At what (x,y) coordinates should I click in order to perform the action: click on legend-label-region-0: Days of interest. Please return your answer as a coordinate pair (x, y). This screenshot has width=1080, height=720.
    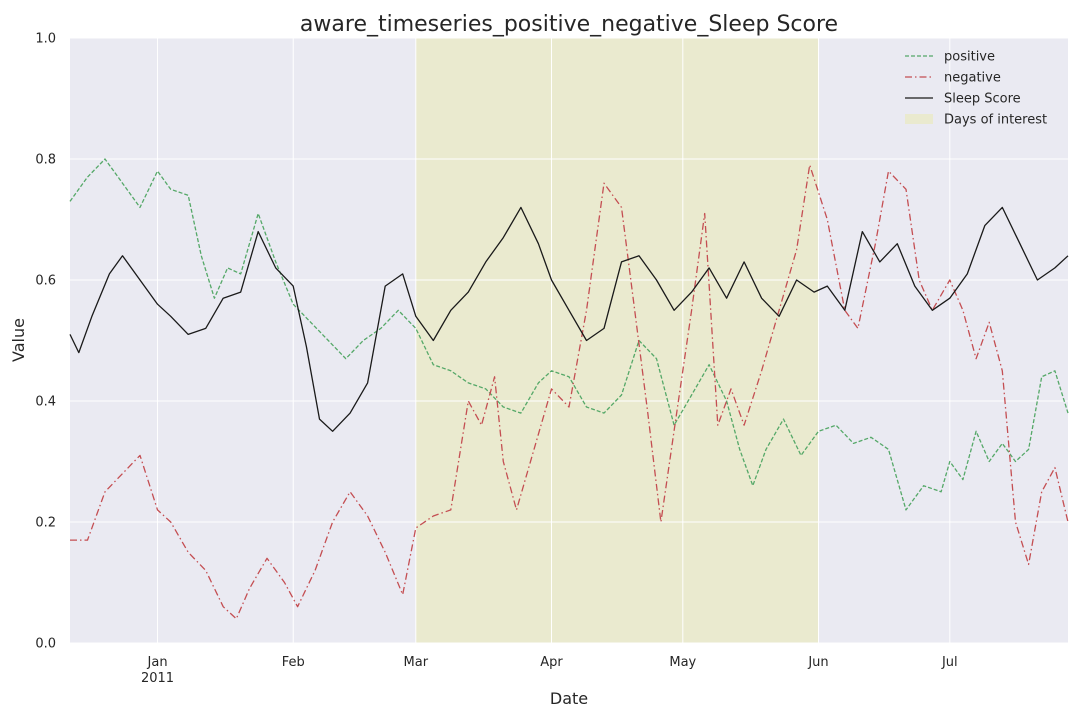
    Looking at the image, I should click on (995, 120).